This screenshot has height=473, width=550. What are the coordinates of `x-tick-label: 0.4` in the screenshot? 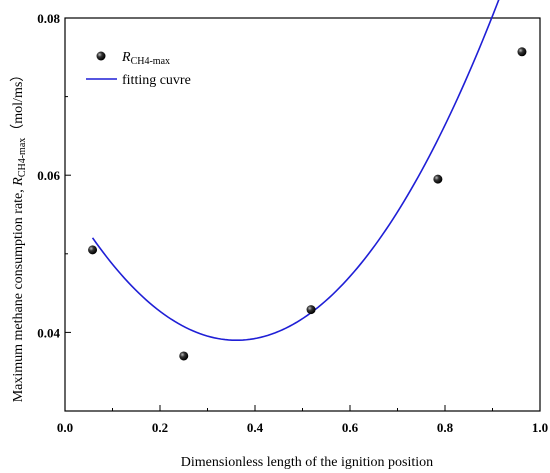 It's located at (255, 427).